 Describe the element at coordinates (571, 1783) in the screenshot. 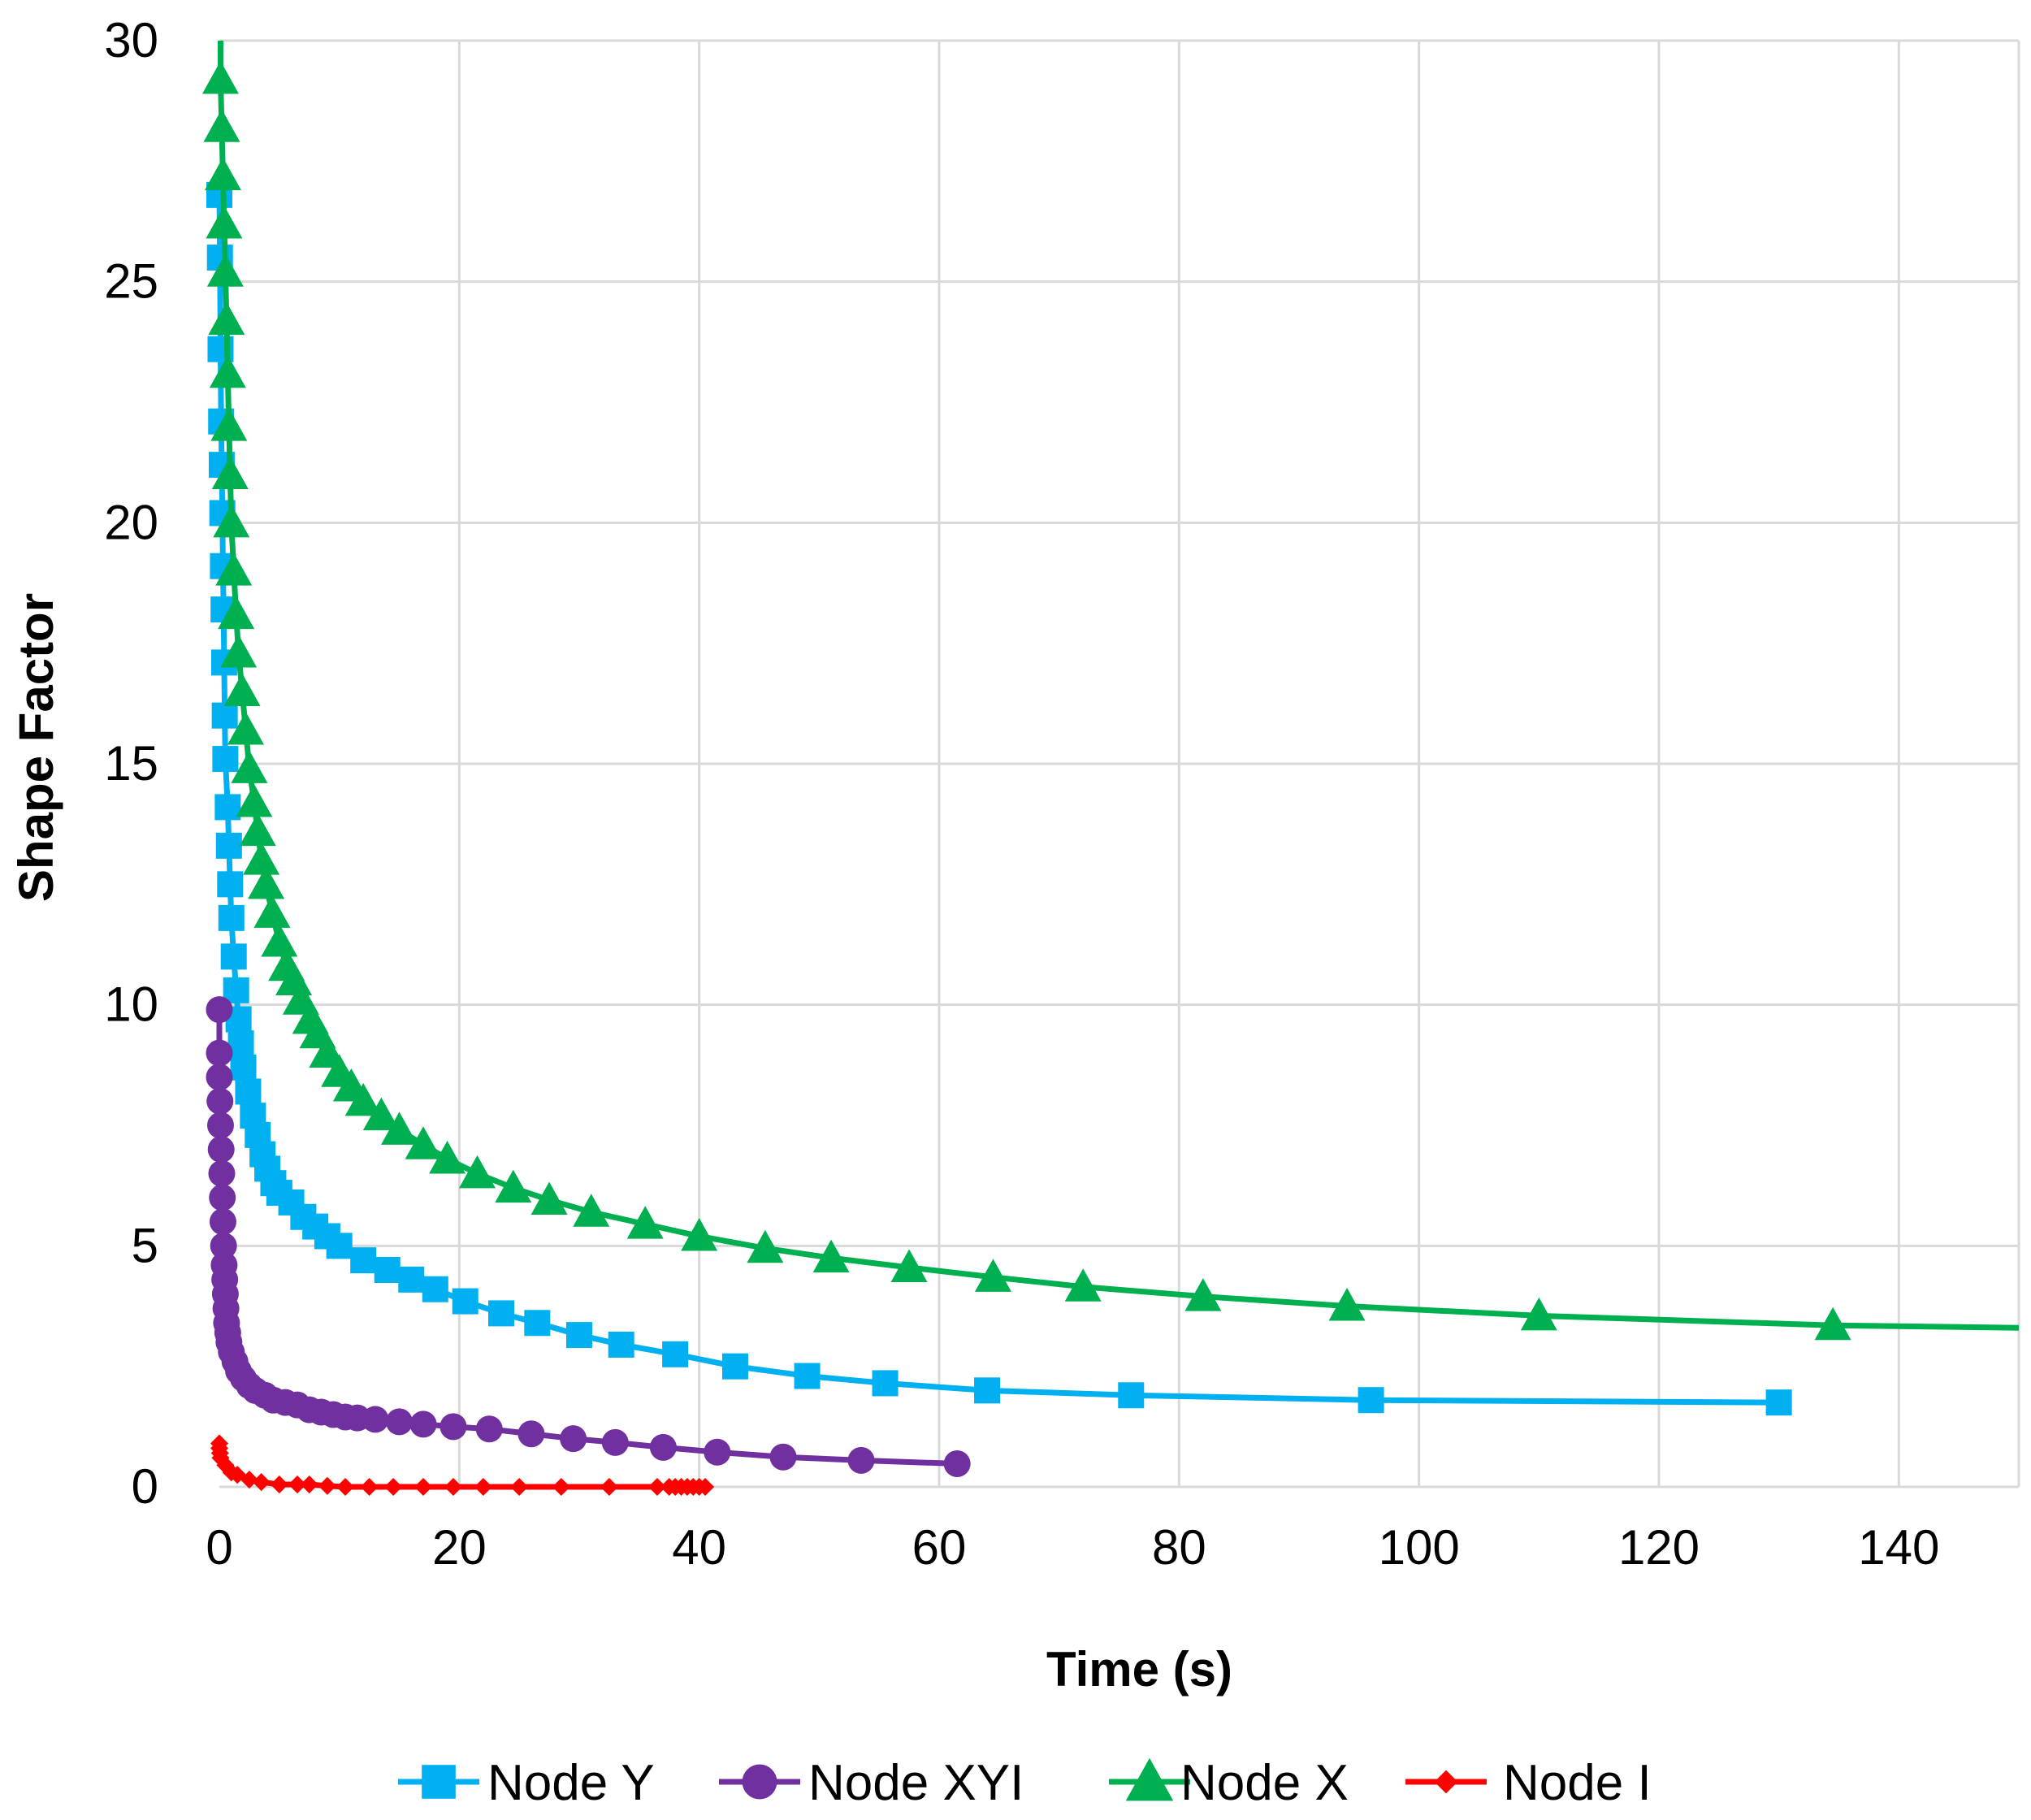

I see `legend-label: Node Y` at that location.